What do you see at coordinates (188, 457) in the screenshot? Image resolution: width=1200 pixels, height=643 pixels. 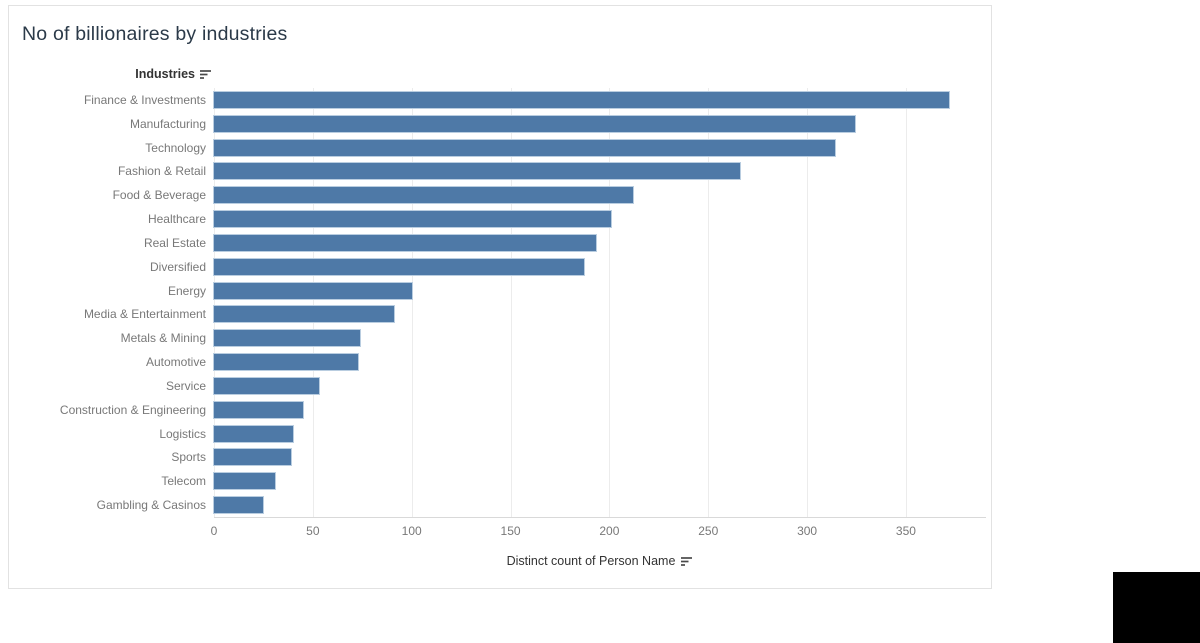 I see `category-label: Sports` at bounding box center [188, 457].